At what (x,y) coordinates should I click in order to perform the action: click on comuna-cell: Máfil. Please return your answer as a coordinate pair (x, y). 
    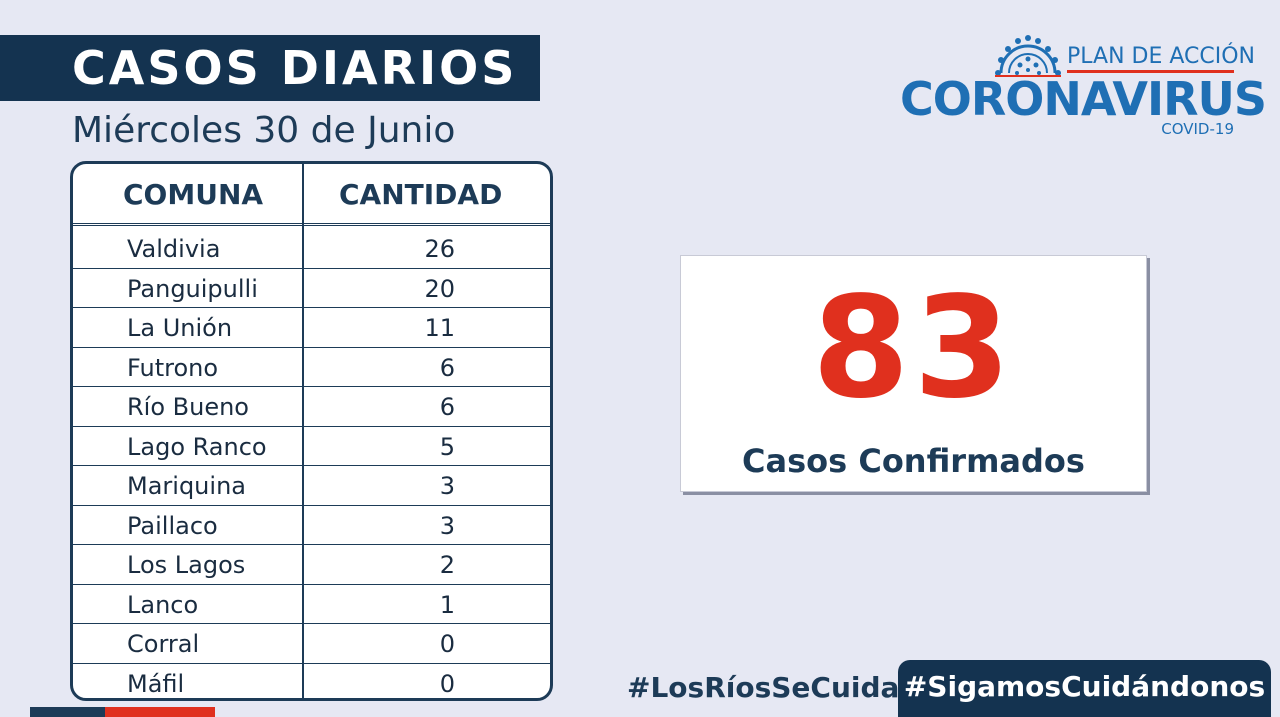
    Looking at the image, I should click on (156, 683).